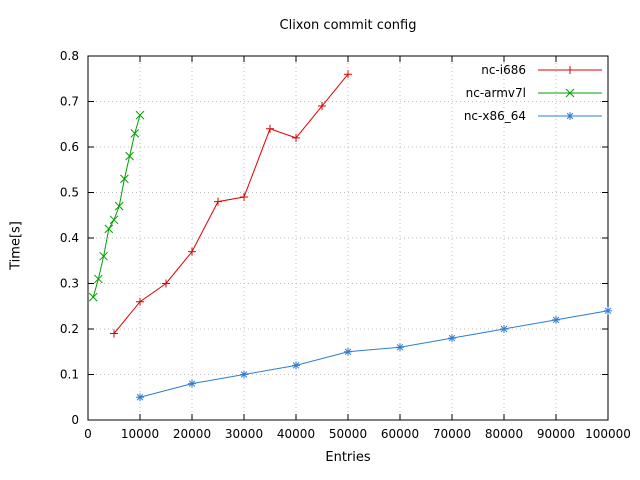 The width and height of the screenshot is (640, 480). Describe the element at coordinates (348, 434) in the screenshot. I see `x-tick-label: 50000` at that location.